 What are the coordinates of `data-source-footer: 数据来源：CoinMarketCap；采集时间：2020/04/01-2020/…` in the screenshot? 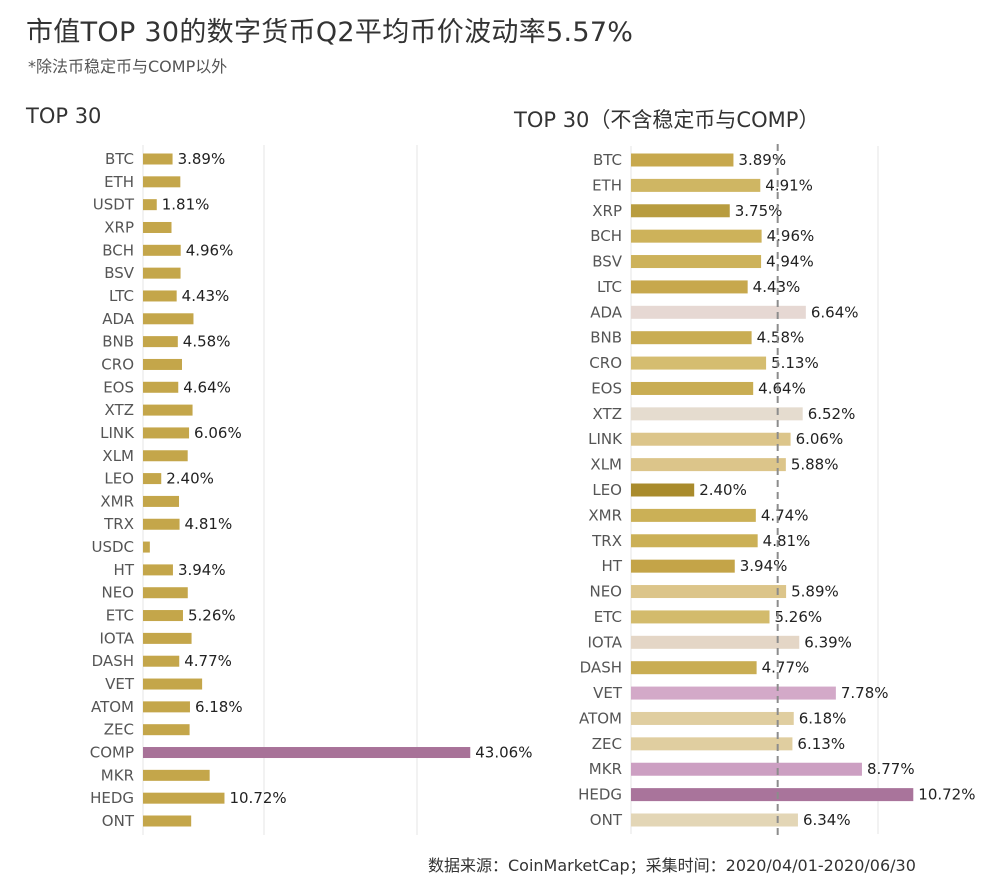 It's located at (672, 865).